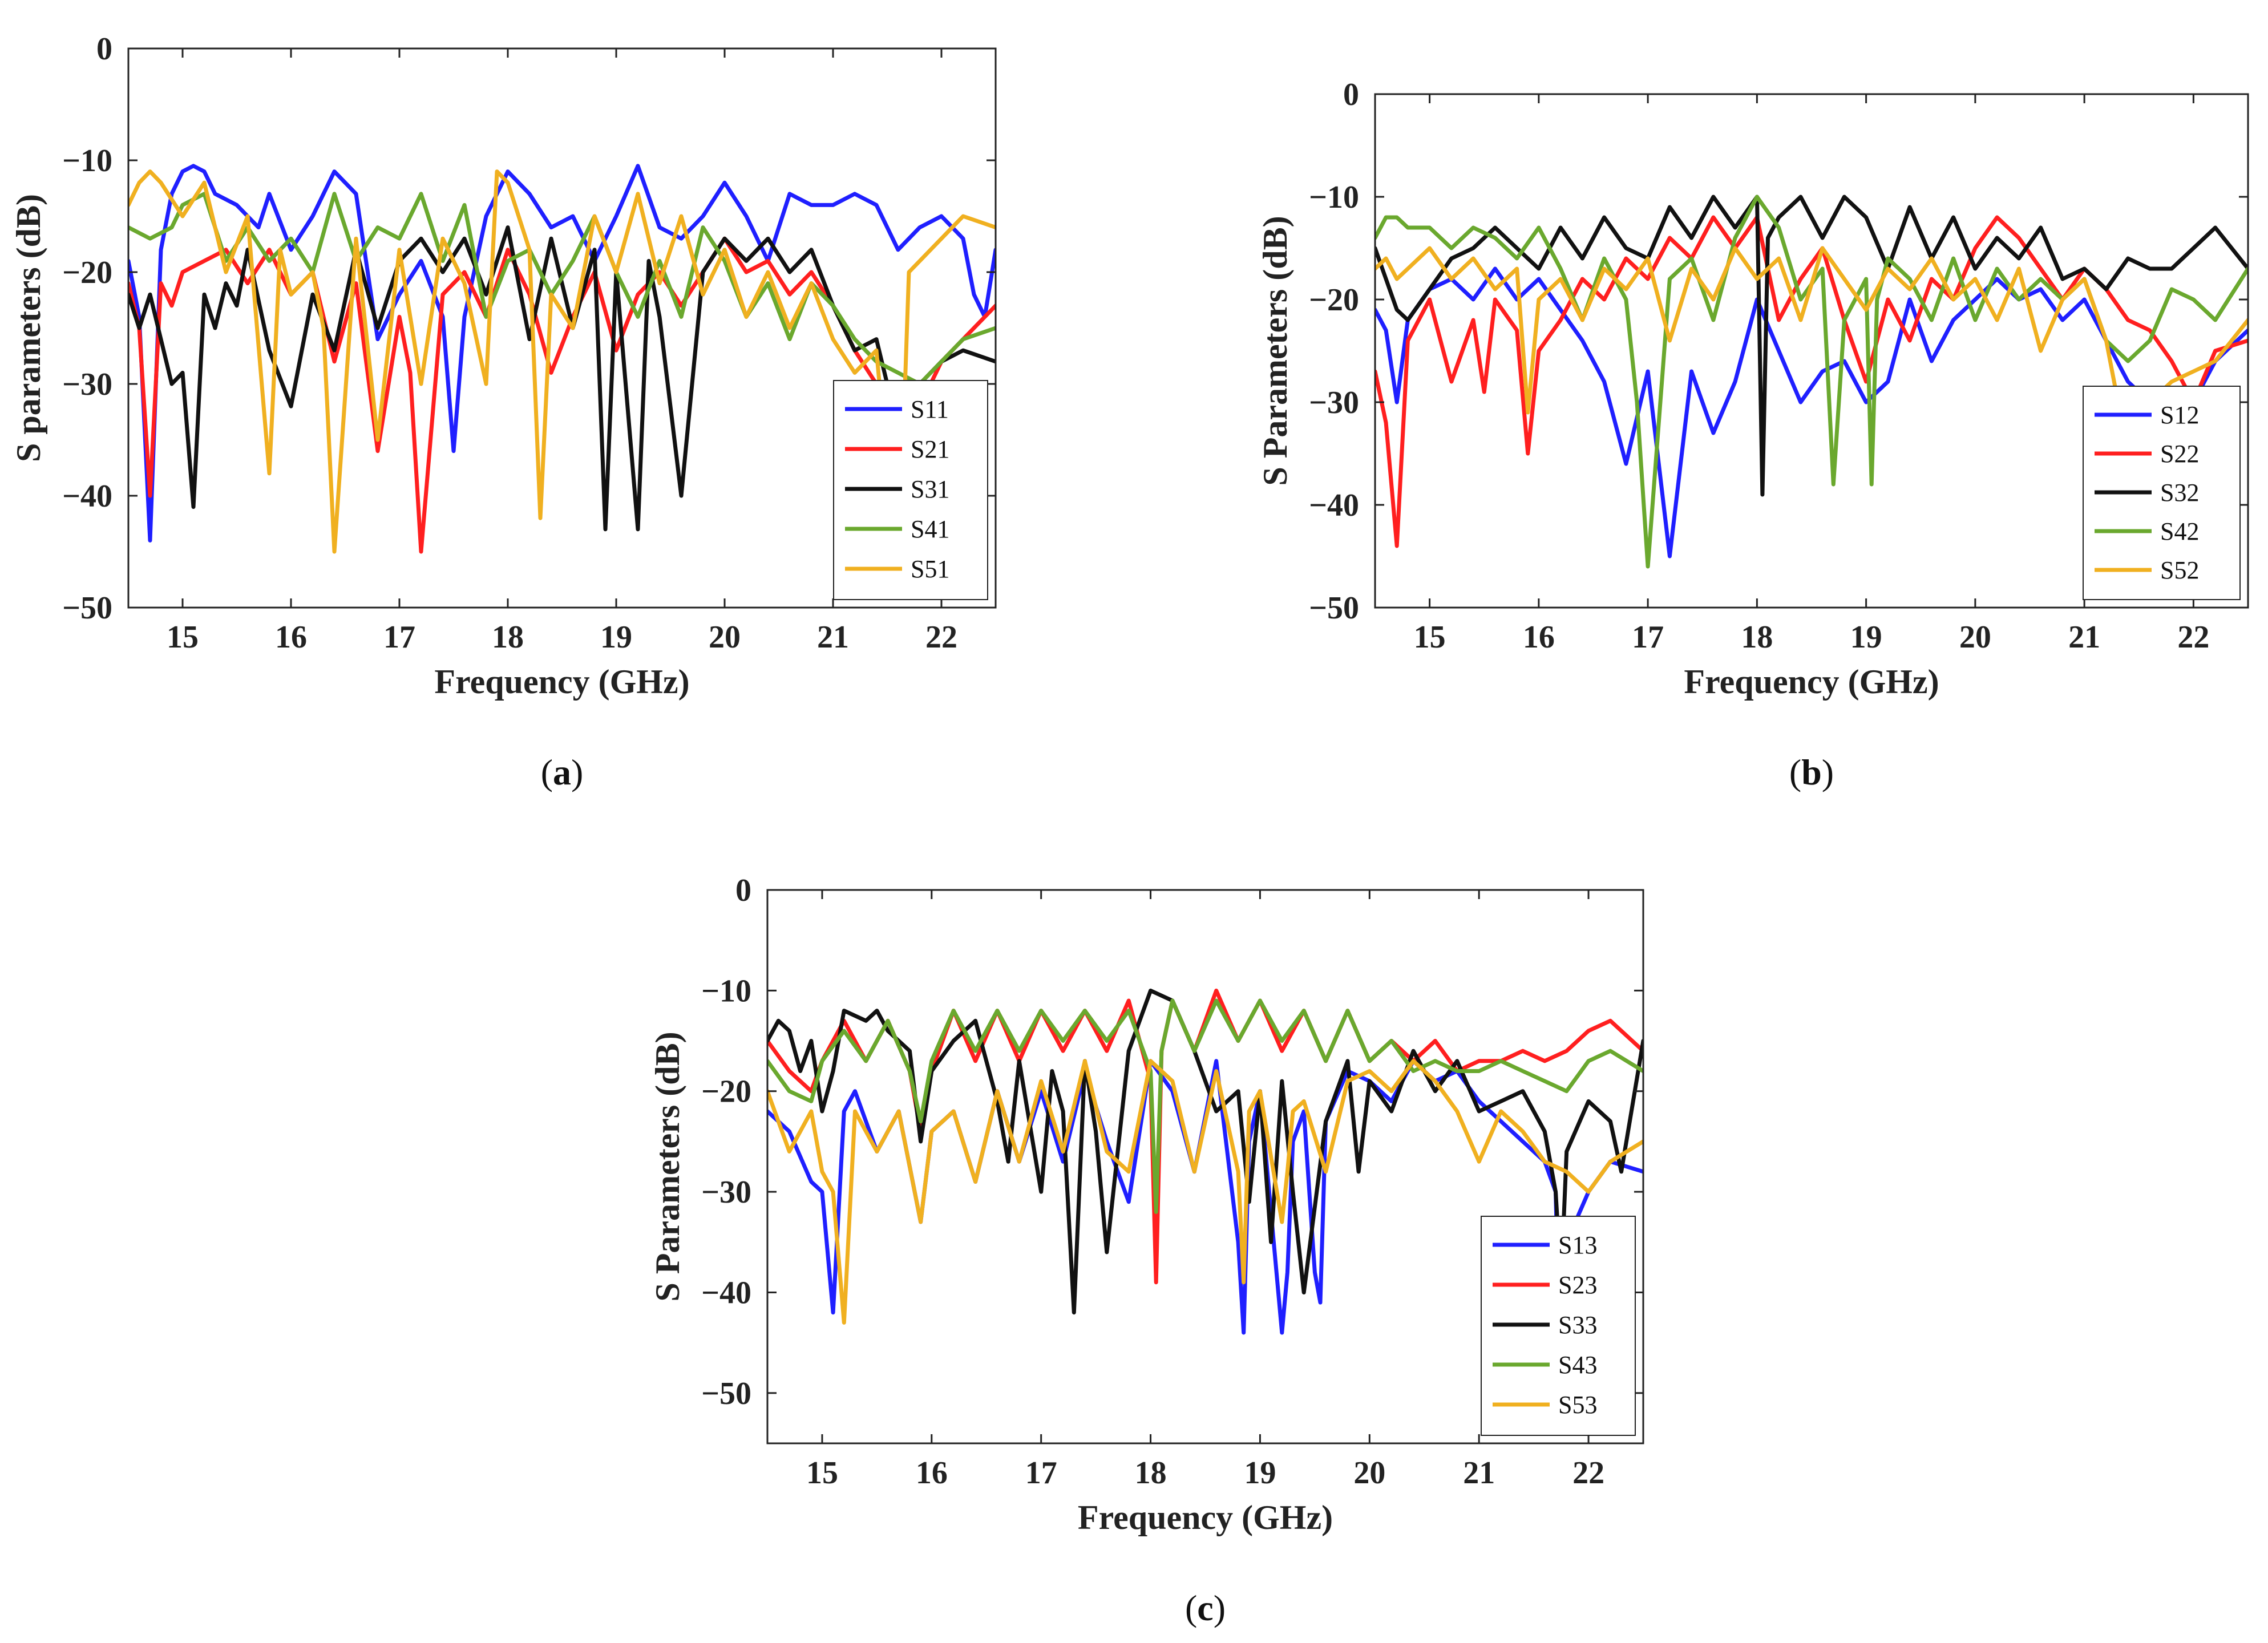  I want to click on legend-label-s23: S23, so click(1577, 1285).